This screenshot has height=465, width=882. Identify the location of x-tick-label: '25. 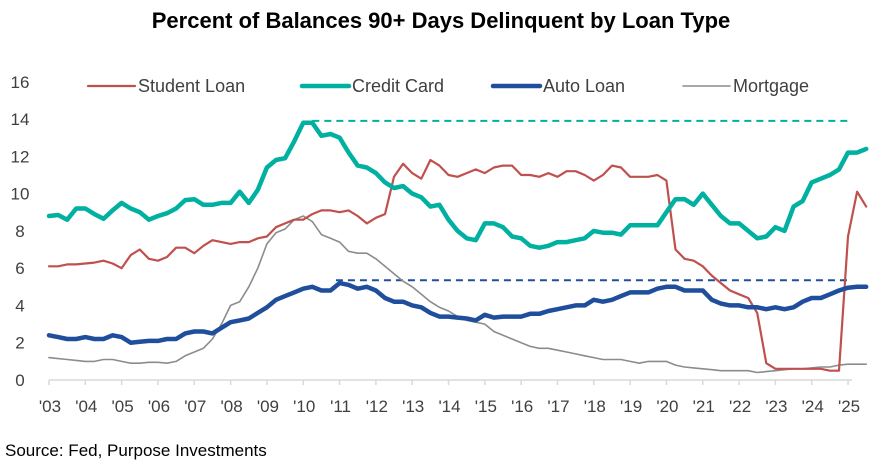
(849, 406).